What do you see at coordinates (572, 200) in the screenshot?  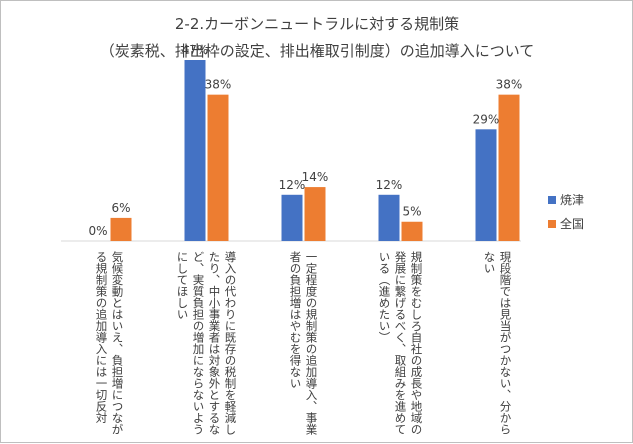 I see `legend-label-yaizu: 焼津` at bounding box center [572, 200].